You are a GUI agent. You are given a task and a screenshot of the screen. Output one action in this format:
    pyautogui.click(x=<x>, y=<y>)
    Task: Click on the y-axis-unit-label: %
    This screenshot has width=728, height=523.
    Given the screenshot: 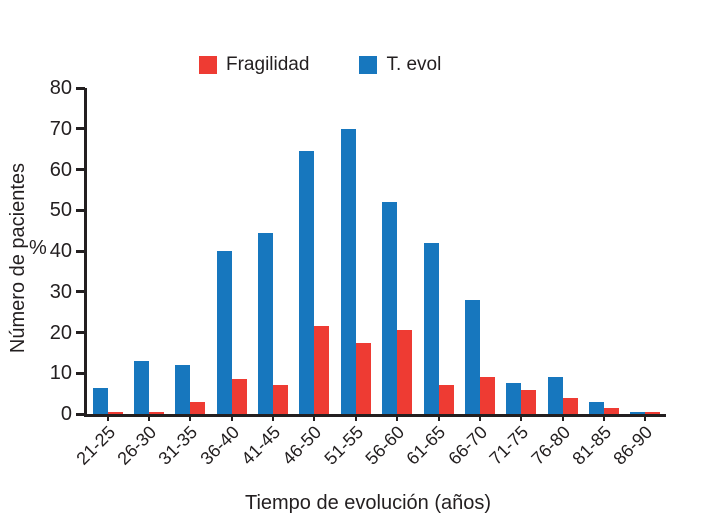 What is the action you would take?
    pyautogui.click(x=38, y=248)
    